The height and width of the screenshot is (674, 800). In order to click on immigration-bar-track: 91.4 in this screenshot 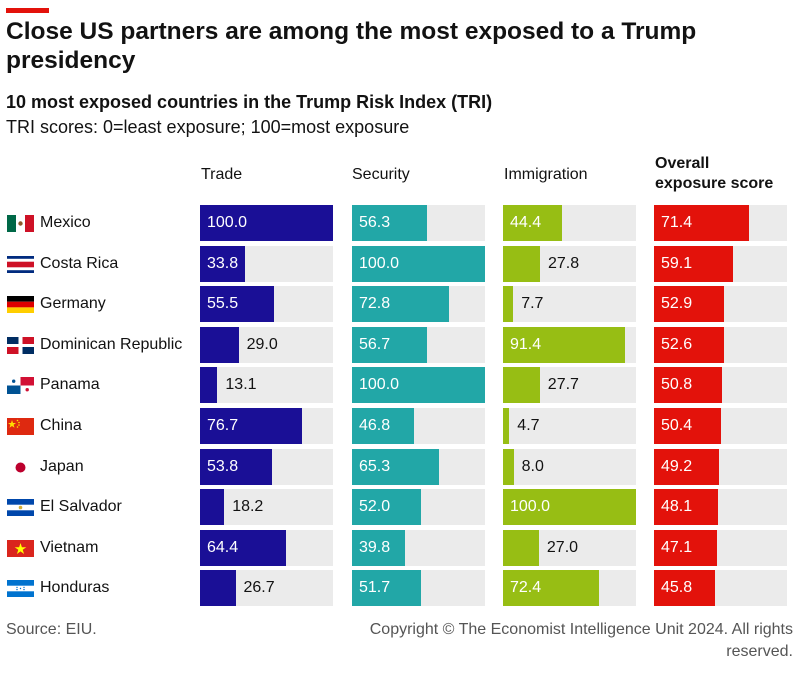, I will do `click(569, 344)`.